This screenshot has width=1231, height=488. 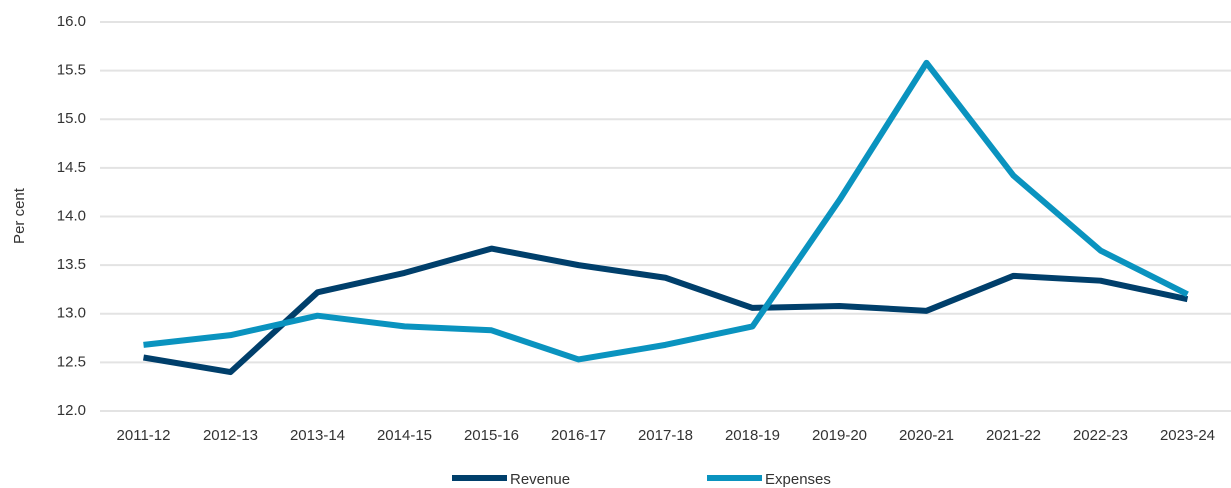 I want to click on x-tick-label: 2016-17, so click(x=578, y=435).